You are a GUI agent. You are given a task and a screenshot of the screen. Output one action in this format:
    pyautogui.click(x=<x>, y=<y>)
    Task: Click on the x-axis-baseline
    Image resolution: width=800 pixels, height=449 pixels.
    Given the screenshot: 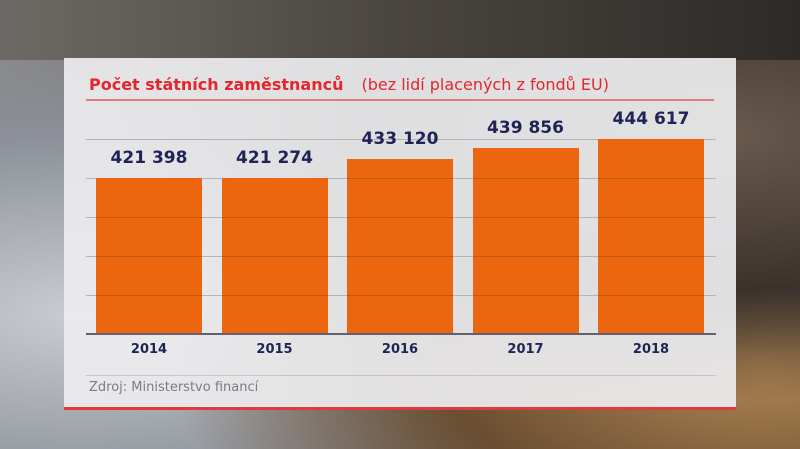 What is the action you would take?
    pyautogui.click(x=401, y=334)
    